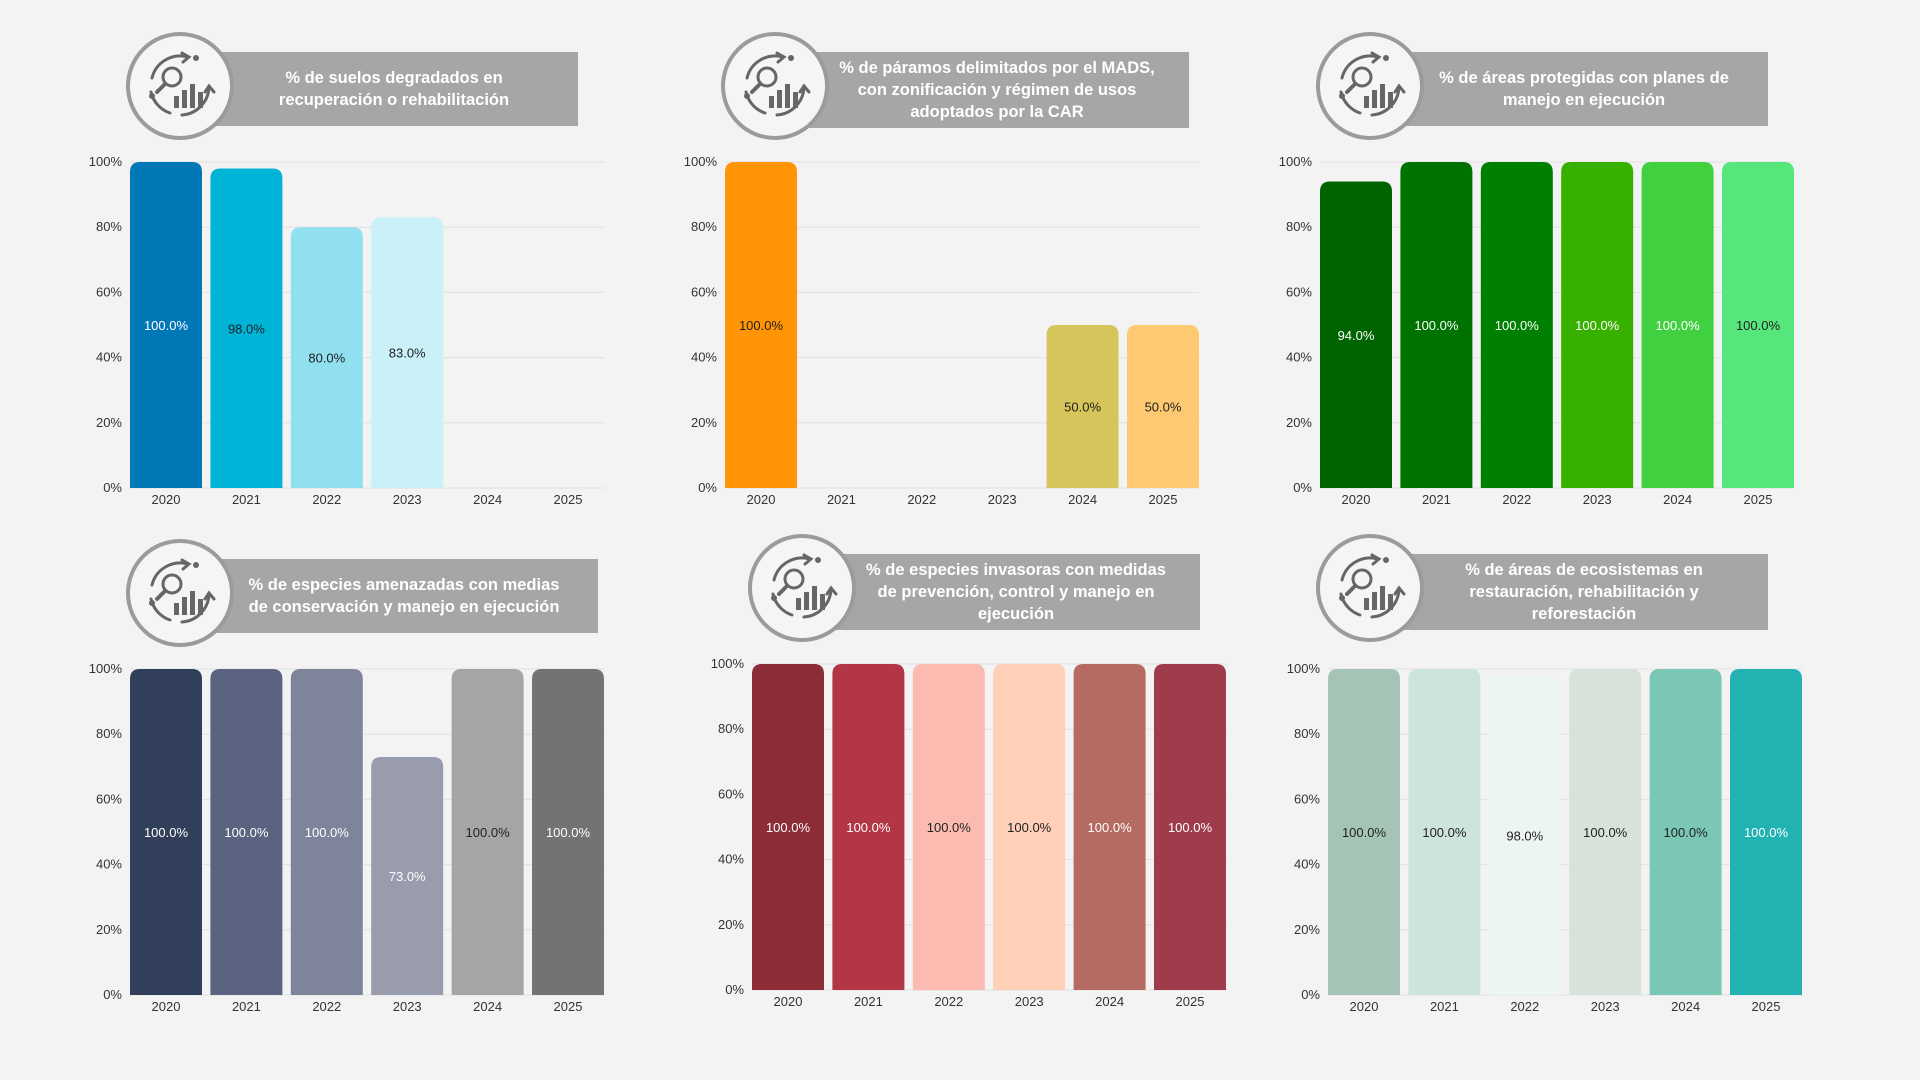 Image resolution: width=1920 pixels, height=1080 pixels. What do you see at coordinates (326, 358) in the screenshot?
I see `bar-value-label: 80.0%` at bounding box center [326, 358].